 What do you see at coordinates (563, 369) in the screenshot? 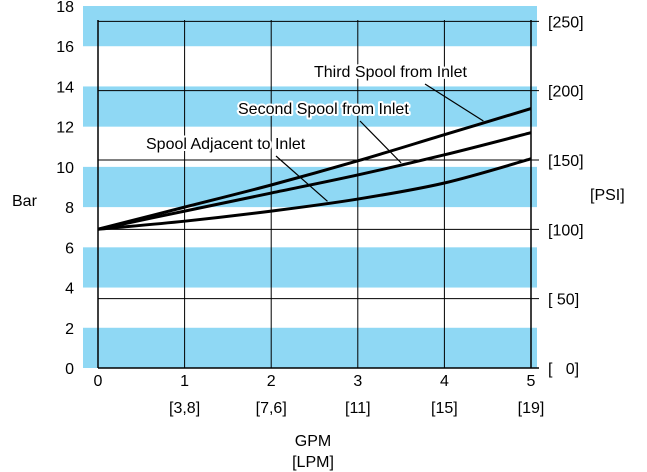
I see `y2-tick-label: [ 0]` at bounding box center [563, 369].